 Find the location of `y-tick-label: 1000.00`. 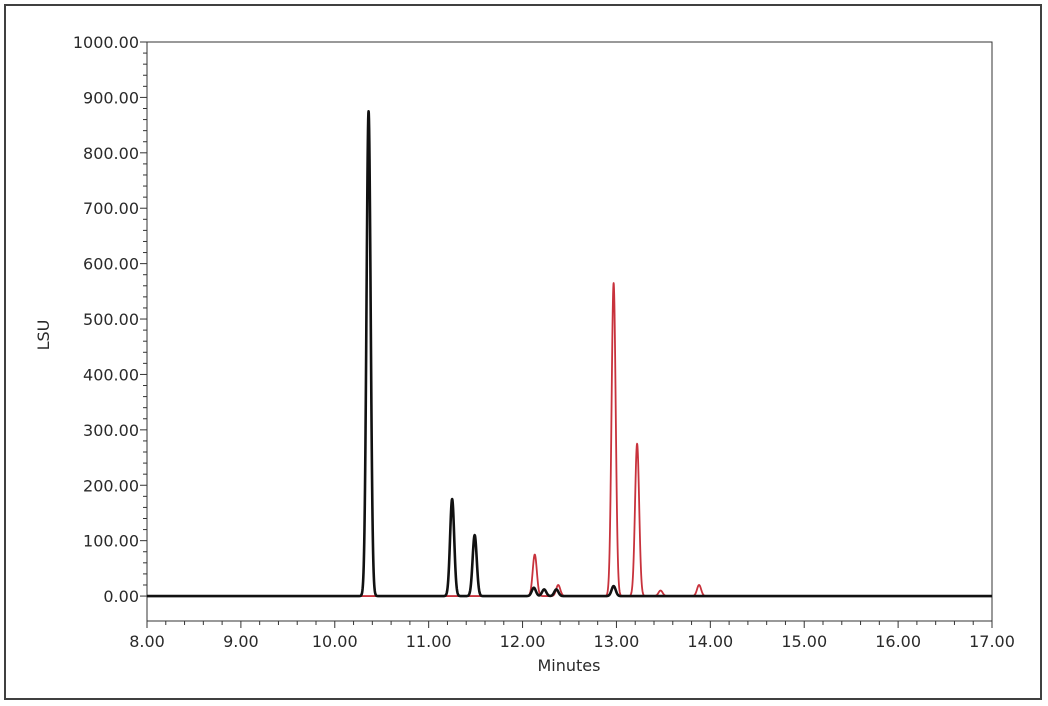

y-tick-label: 1000.00 is located at coordinates (106, 42).